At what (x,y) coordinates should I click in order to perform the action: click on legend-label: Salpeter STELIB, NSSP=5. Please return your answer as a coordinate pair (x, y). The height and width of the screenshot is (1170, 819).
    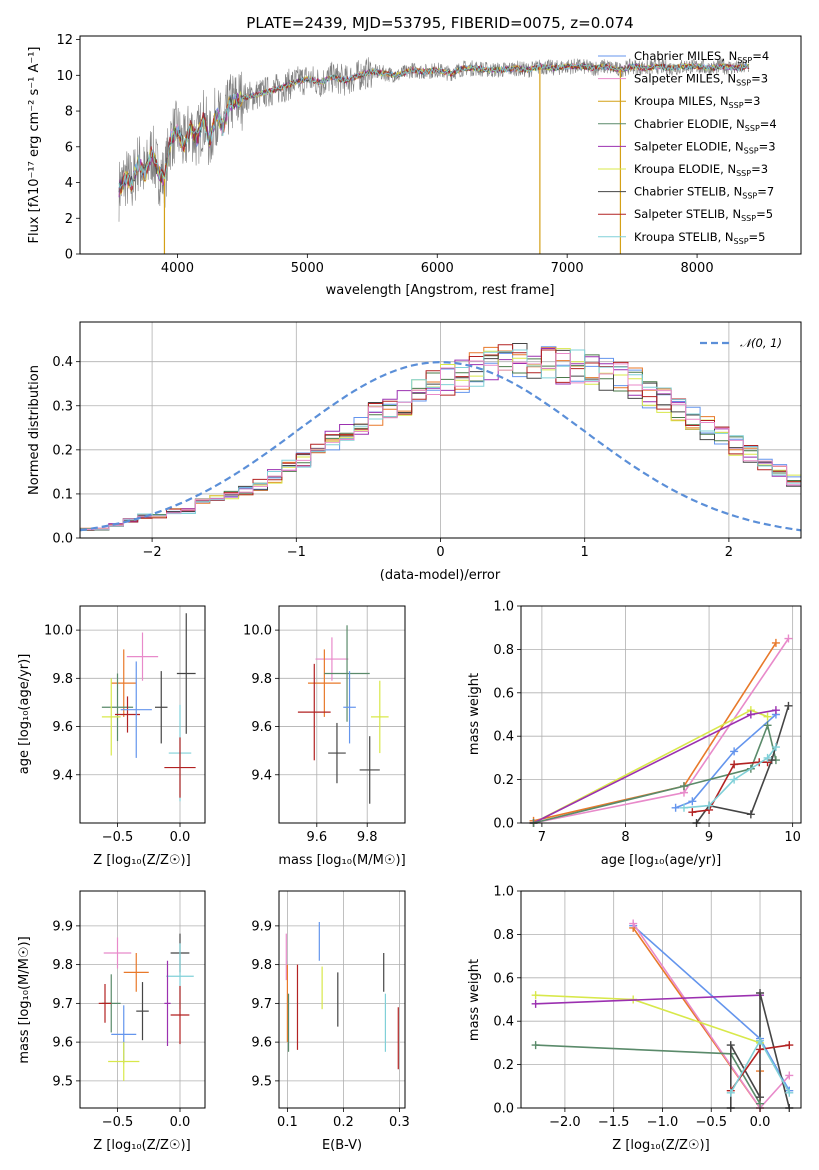
    Looking at the image, I should click on (703, 215).